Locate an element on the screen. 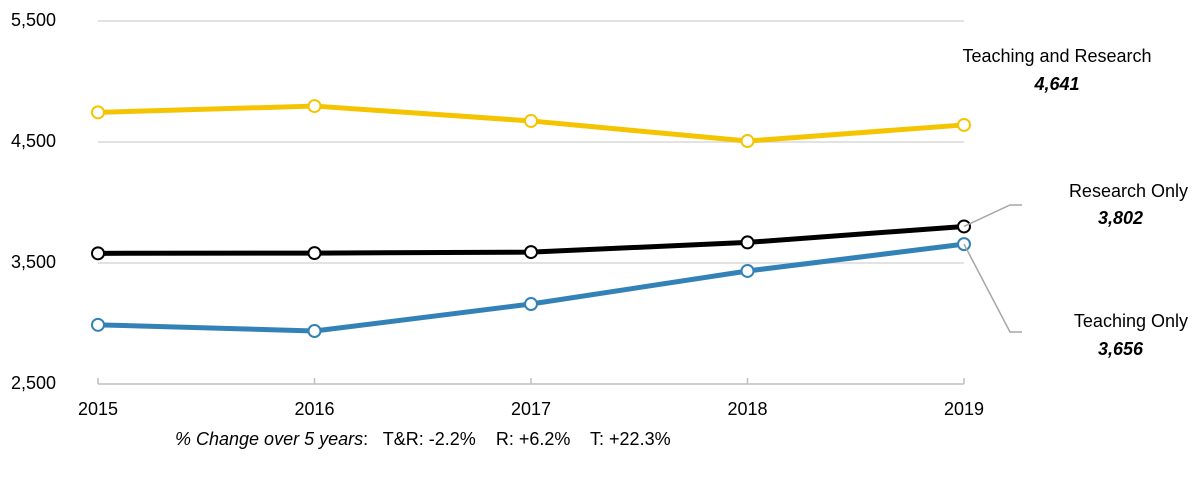 The height and width of the screenshot is (486, 1199). y-tick-label: 5,500 is located at coordinates (33, 20).